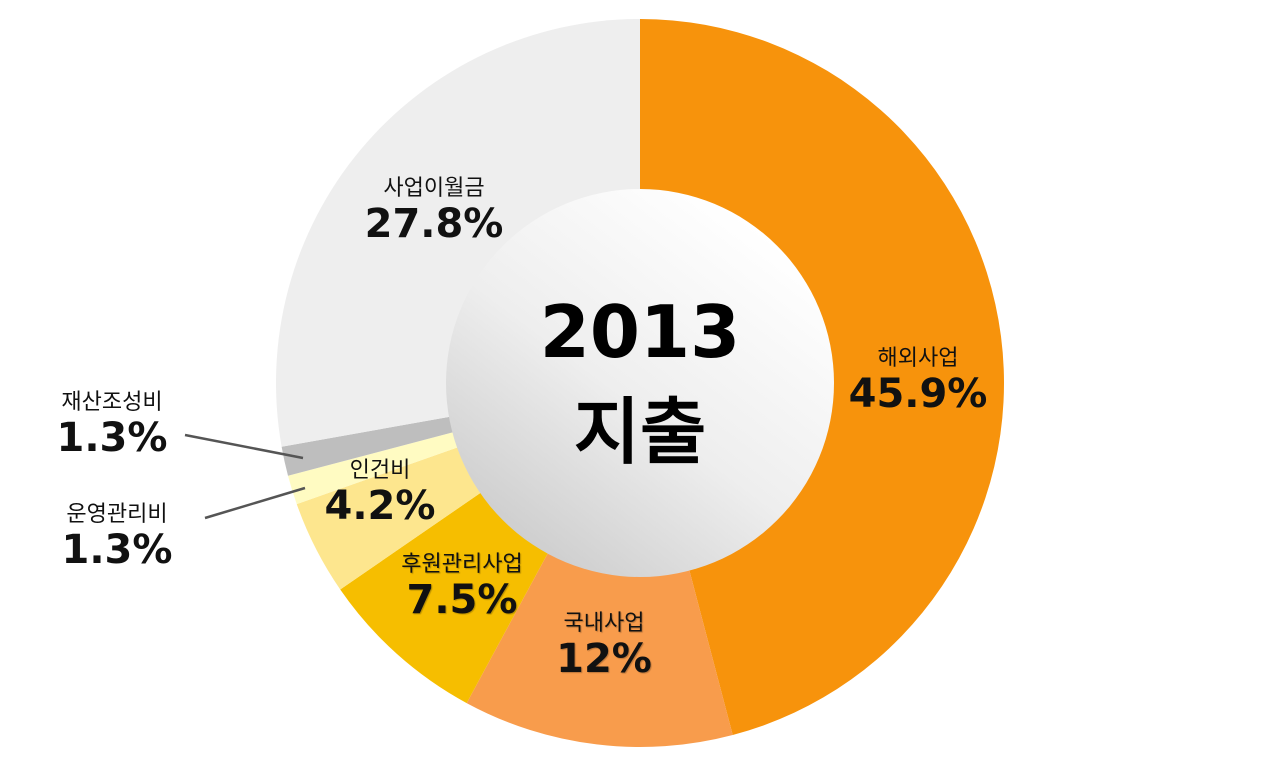 This screenshot has width=1280, height=768. I want to click on slice-name: 후원관리사업, so click(462, 564).